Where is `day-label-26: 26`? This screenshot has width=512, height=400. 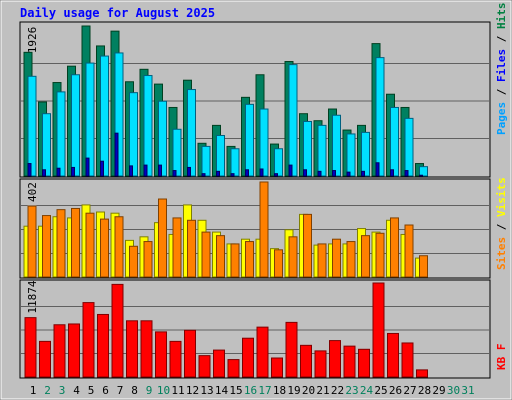 day-label-26: 26 is located at coordinates (395, 390).